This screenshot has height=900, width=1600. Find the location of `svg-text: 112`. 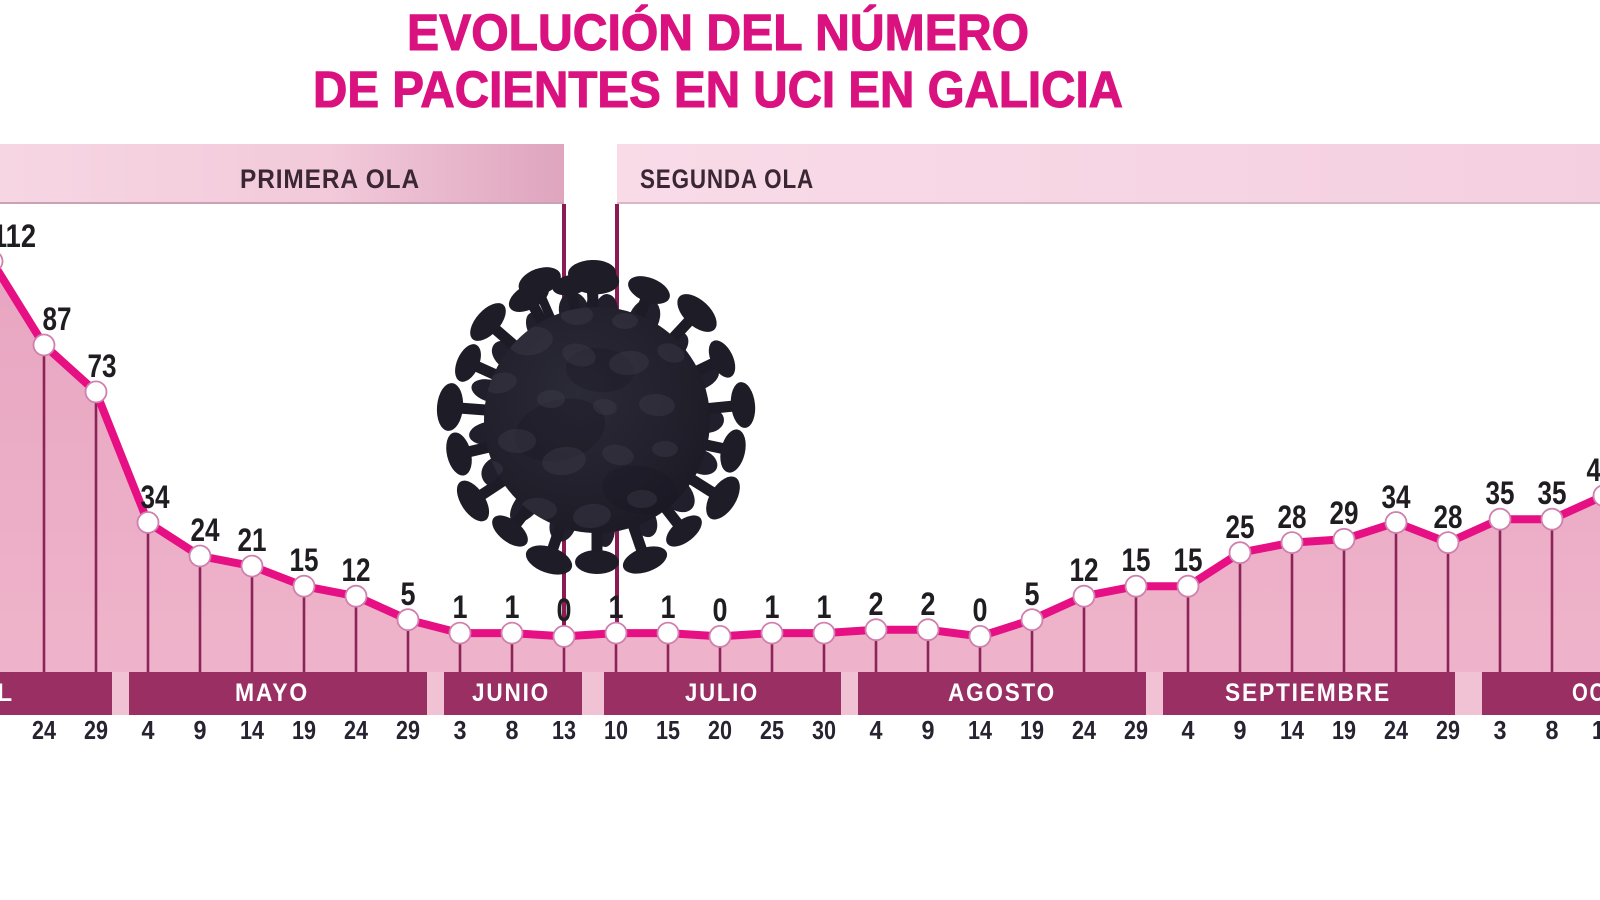

svg-text: 112 is located at coordinates (18, 236).